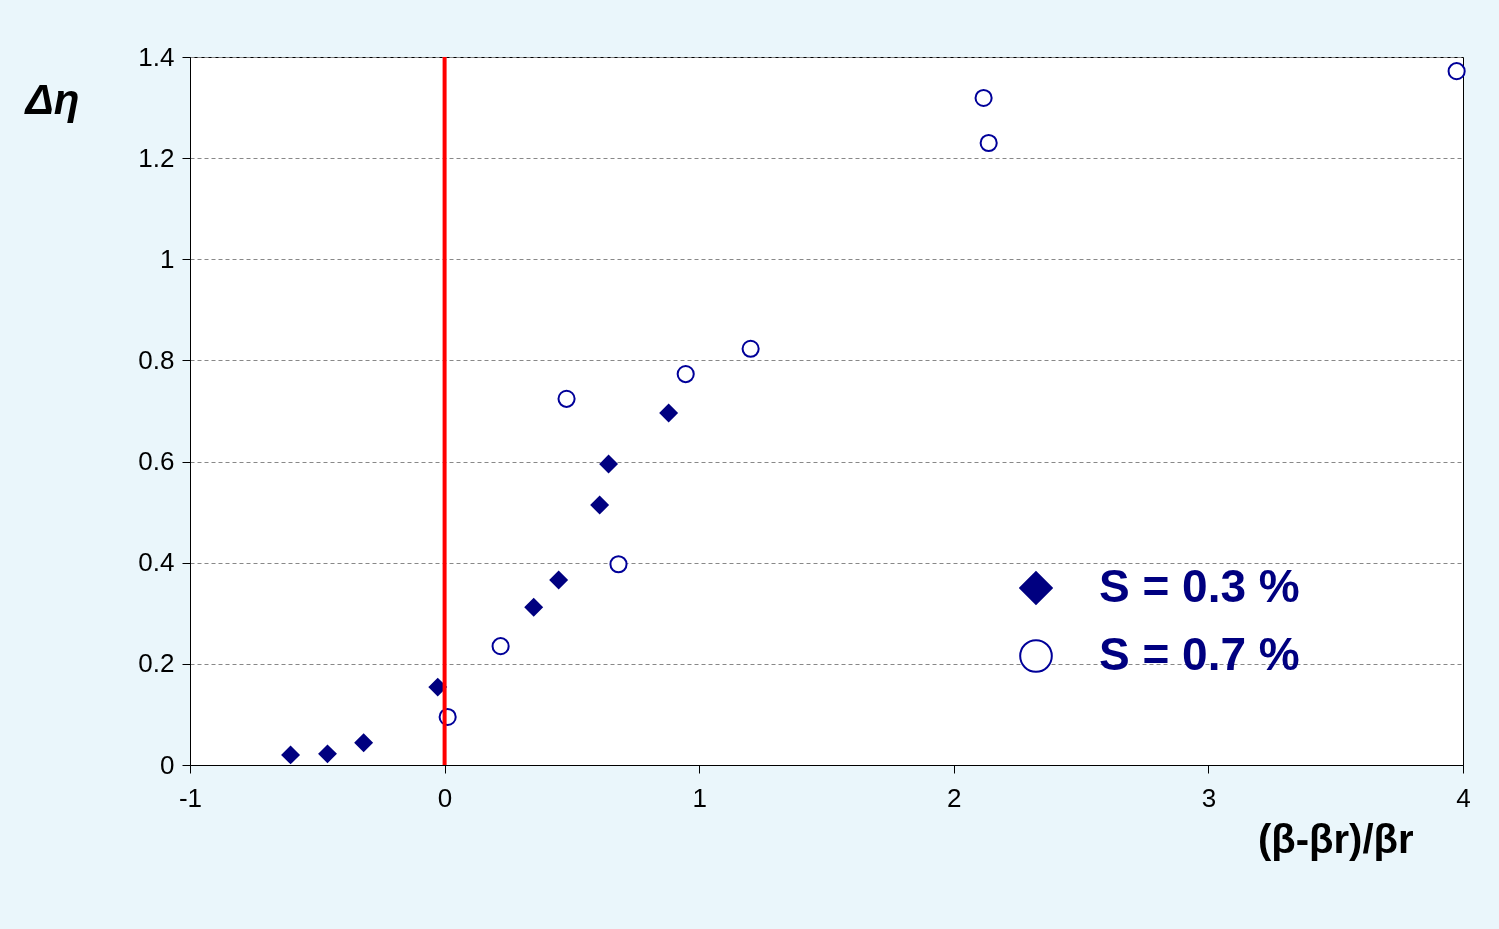 This screenshot has width=1499, height=929. What do you see at coordinates (167, 764) in the screenshot?
I see `y-tick-label: 0` at bounding box center [167, 764].